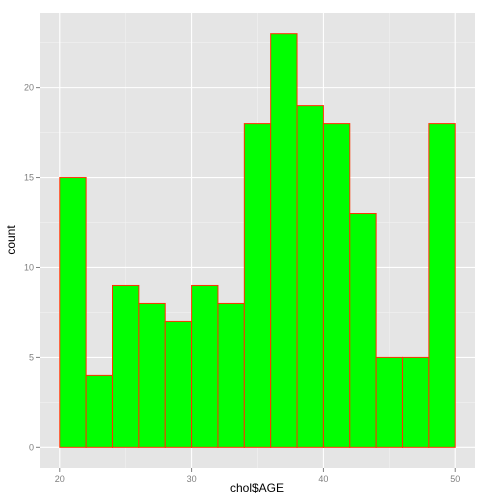 The width and height of the screenshot is (504, 504). What do you see at coordinates (455, 479) in the screenshot?
I see `x-tick-label: 50` at bounding box center [455, 479].